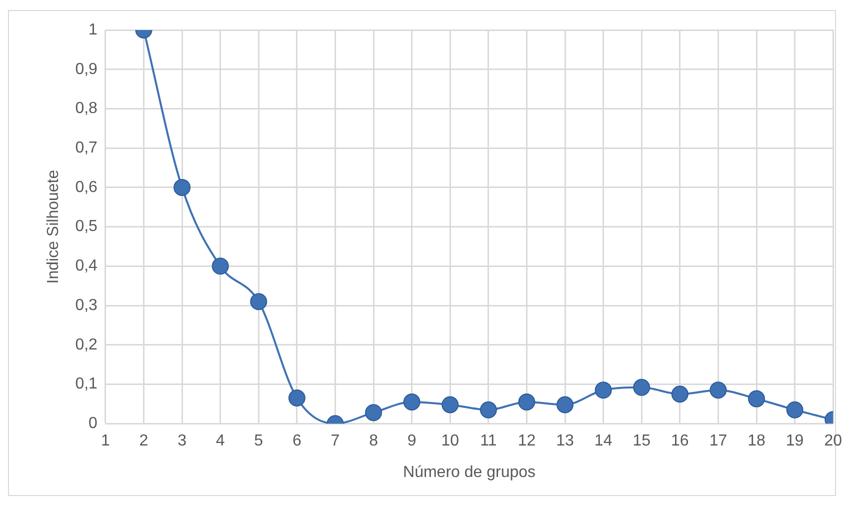 Image resolution: width=850 pixels, height=506 pixels. I want to click on y-tick-label: 0,1, so click(86, 384).